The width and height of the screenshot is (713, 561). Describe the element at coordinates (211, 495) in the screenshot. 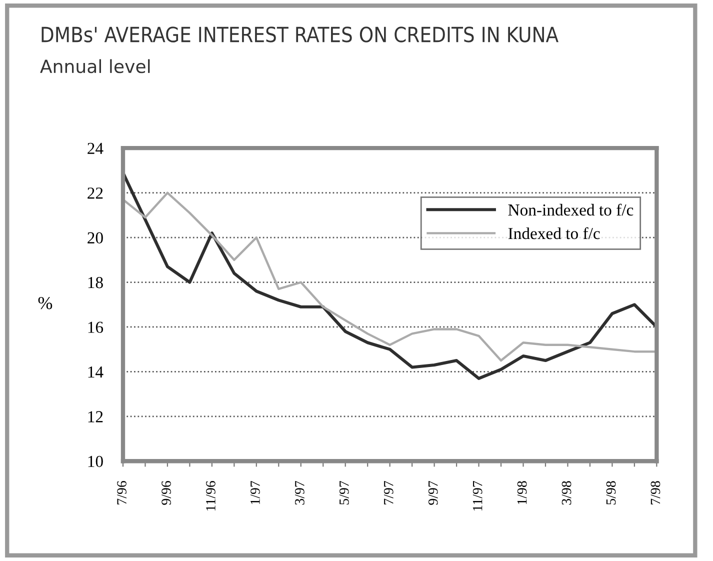

I see `x-tick-label: 11/96` at that location.